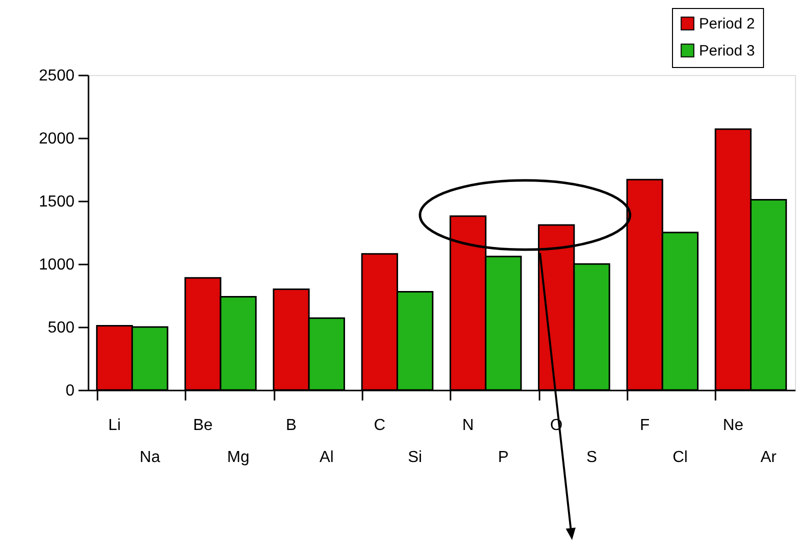 The width and height of the screenshot is (797, 559). Describe the element at coordinates (56, 202) in the screenshot. I see `y-tick-label: 1500` at that location.